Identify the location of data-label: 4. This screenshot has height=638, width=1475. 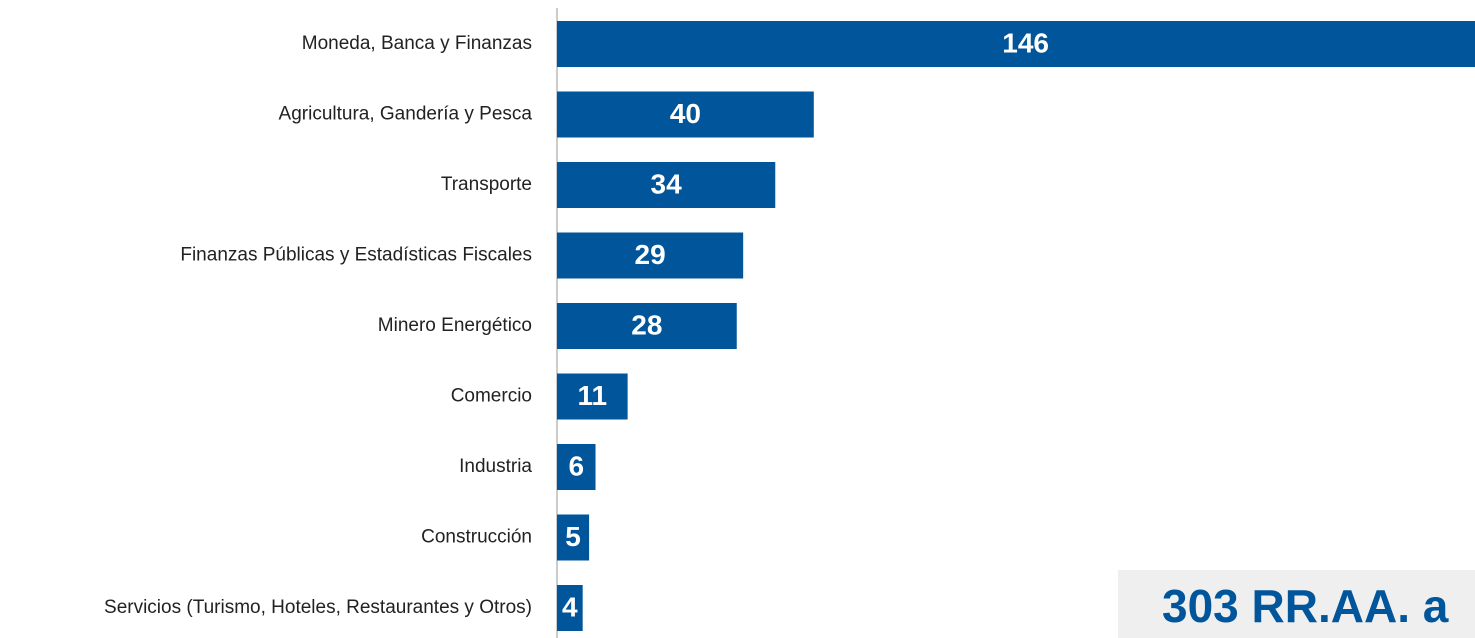
(570, 606).